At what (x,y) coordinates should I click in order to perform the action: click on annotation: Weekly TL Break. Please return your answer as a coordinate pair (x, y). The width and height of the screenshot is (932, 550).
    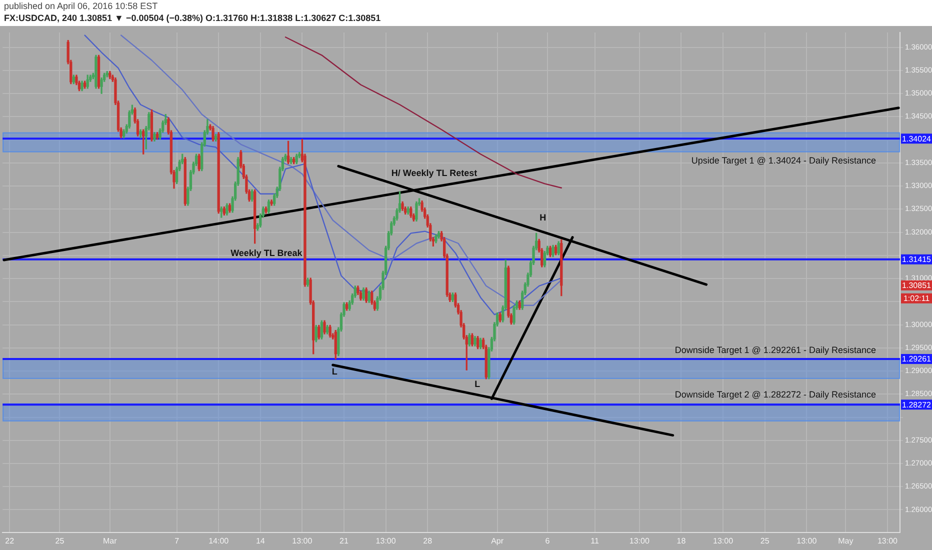
    Looking at the image, I should click on (267, 253).